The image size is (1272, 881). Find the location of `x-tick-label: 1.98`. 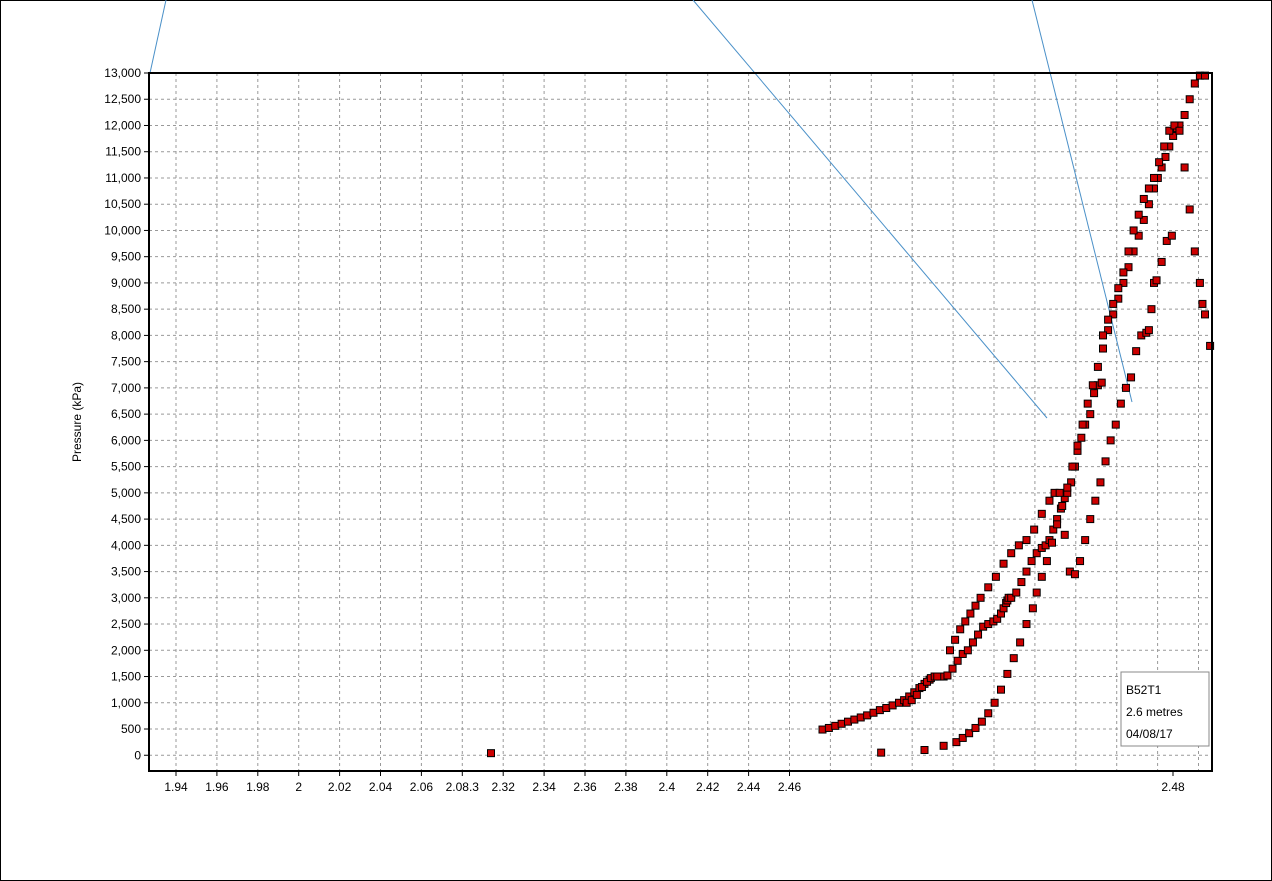

x-tick-label: 1.98 is located at coordinates (258, 787).